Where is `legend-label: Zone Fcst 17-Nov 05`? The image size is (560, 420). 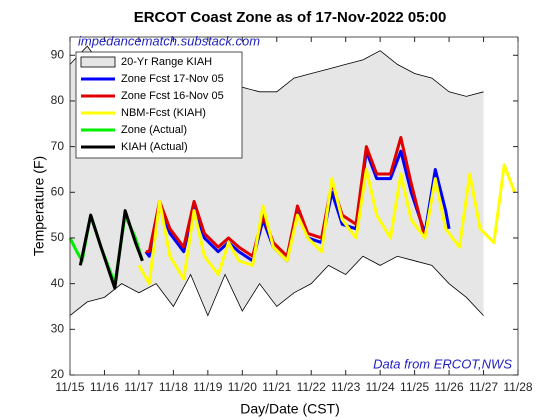
legend-label: Zone Fcst 17-Nov 05 is located at coordinates (172, 79).